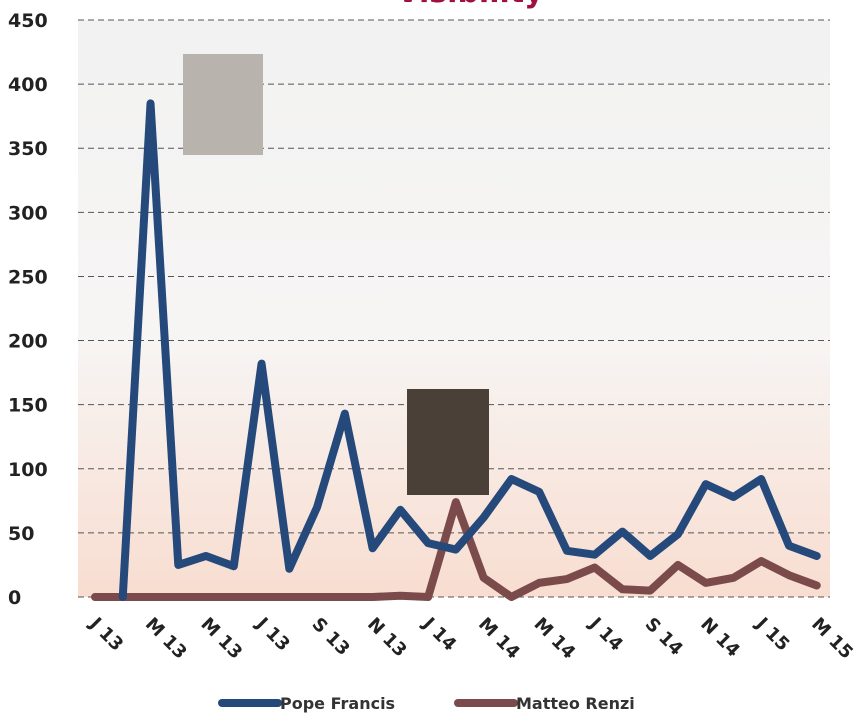  What do you see at coordinates (832, 639) in the screenshot?
I see `x-tick-label: M 15` at bounding box center [832, 639].